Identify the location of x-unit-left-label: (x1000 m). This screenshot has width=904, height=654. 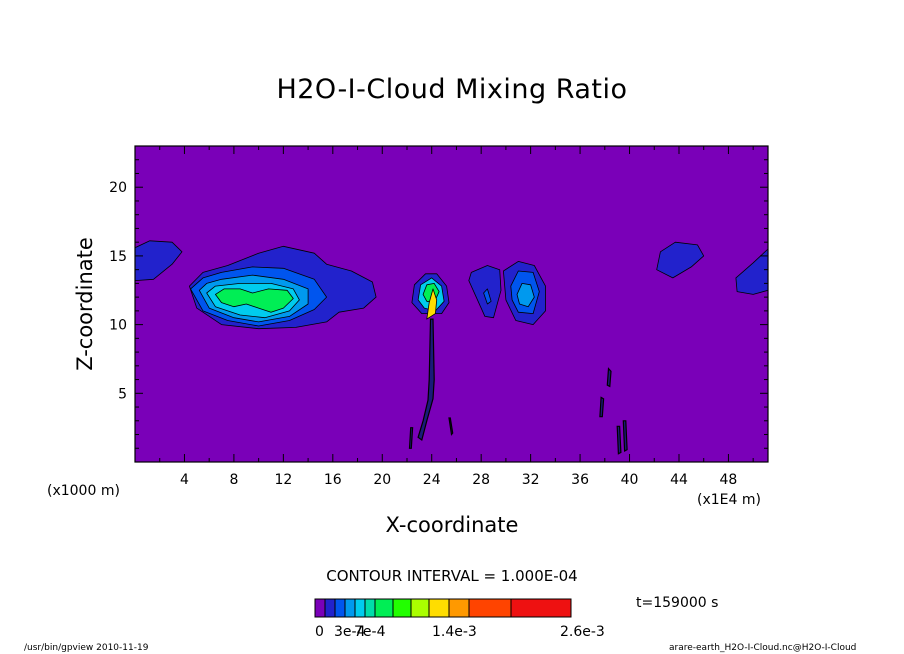
(83, 491).